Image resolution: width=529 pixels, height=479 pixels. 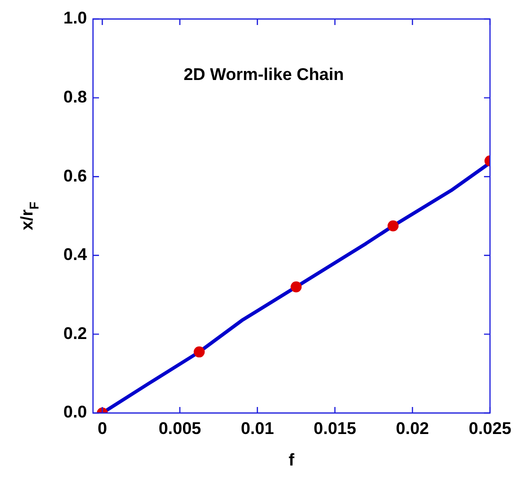 What do you see at coordinates (291, 460) in the screenshot?
I see `x-axis-title: f` at bounding box center [291, 460].